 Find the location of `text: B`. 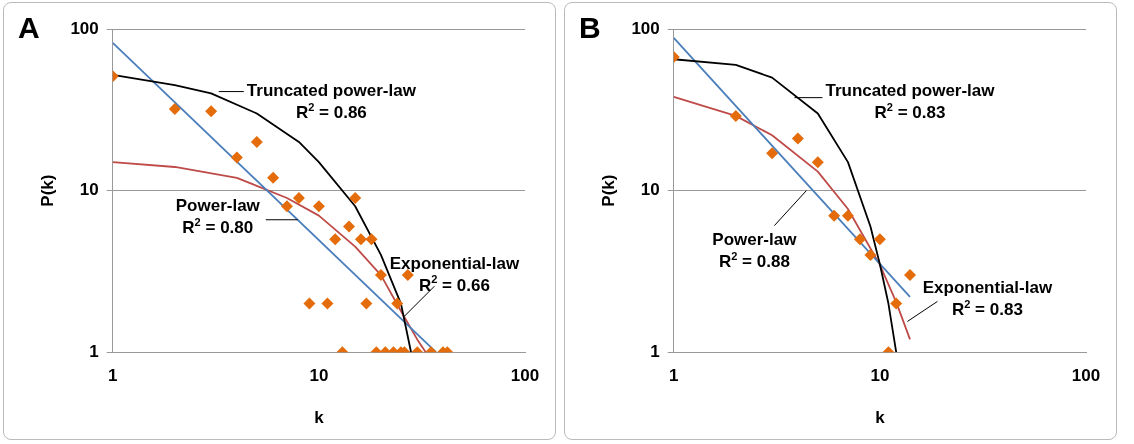

text: B is located at coordinates (590, 28).